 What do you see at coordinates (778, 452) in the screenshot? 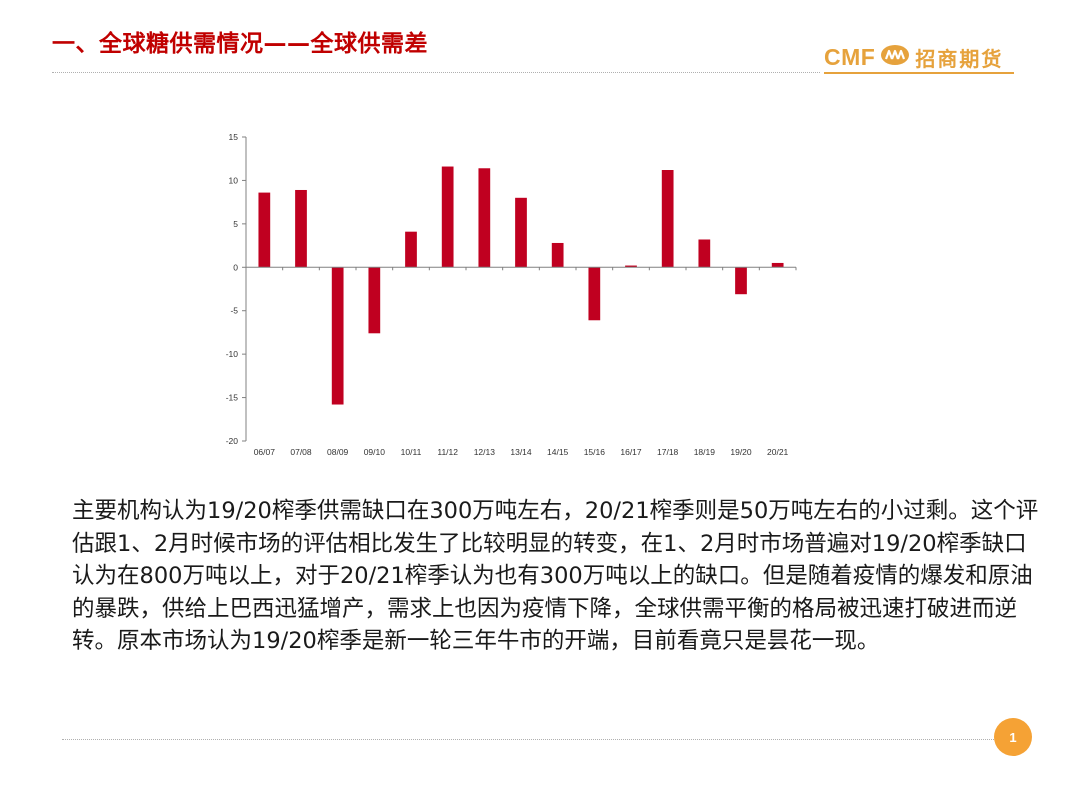
I see `x-tick-label: 20/21` at bounding box center [778, 452].